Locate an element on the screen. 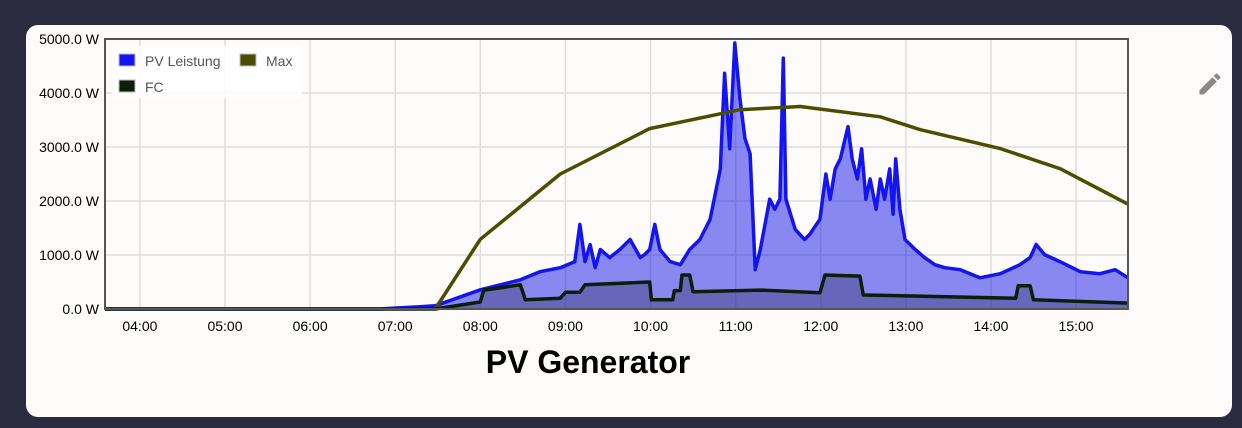  x-tick-label: 05:00 is located at coordinates (224, 326).